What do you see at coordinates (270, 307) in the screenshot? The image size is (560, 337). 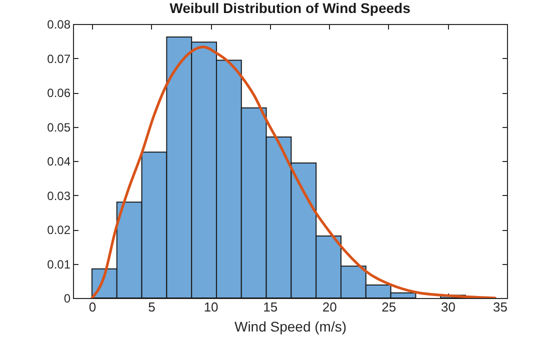 I see `x-tick-label: 15` at bounding box center [270, 307].